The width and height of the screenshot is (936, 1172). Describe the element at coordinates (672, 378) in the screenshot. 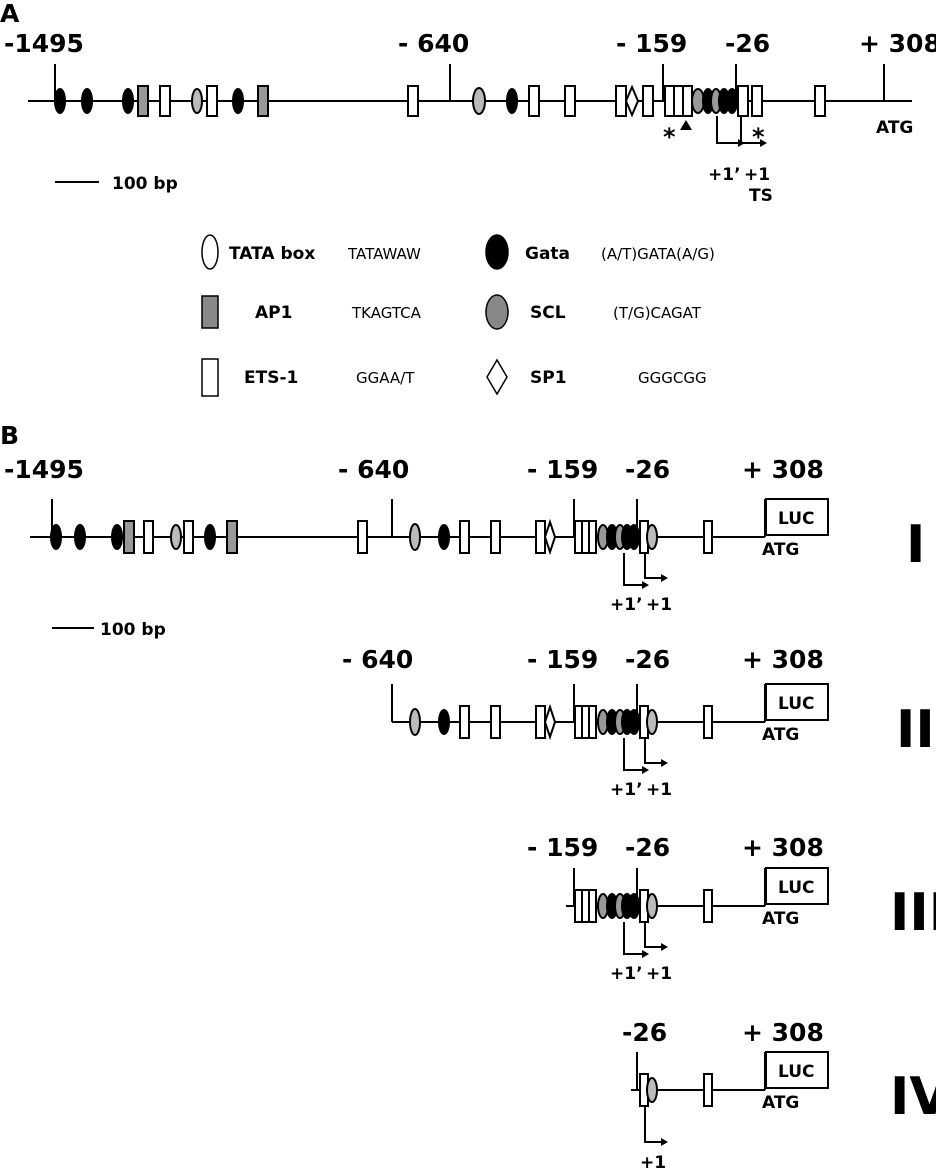

I see `legend-seq-sp1: GGGCGG` at that location.